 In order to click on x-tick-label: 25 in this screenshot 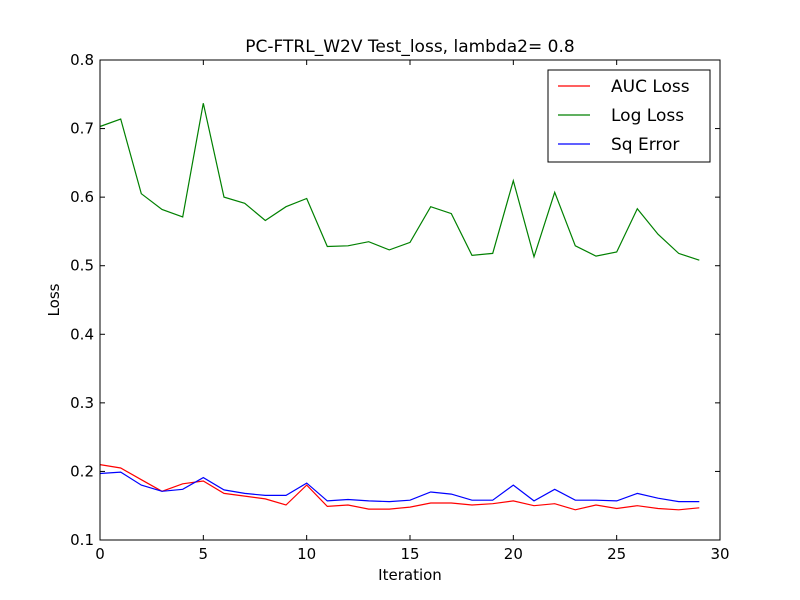, I will do `click(616, 554)`.